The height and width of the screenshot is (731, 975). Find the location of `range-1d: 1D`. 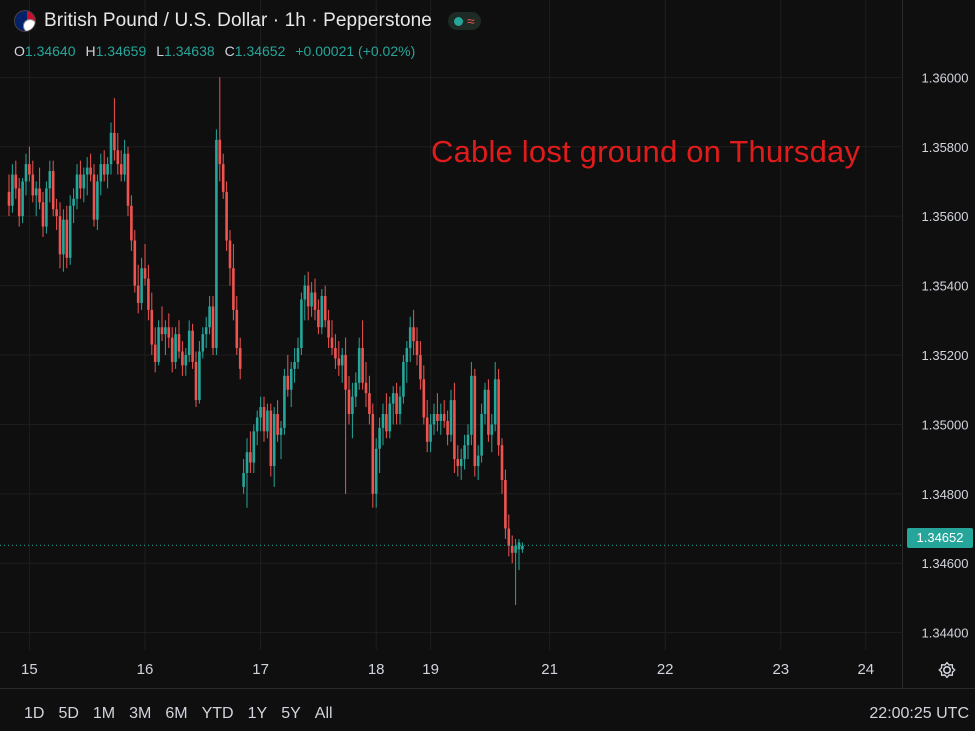

range-1d: 1D is located at coordinates (34, 713).